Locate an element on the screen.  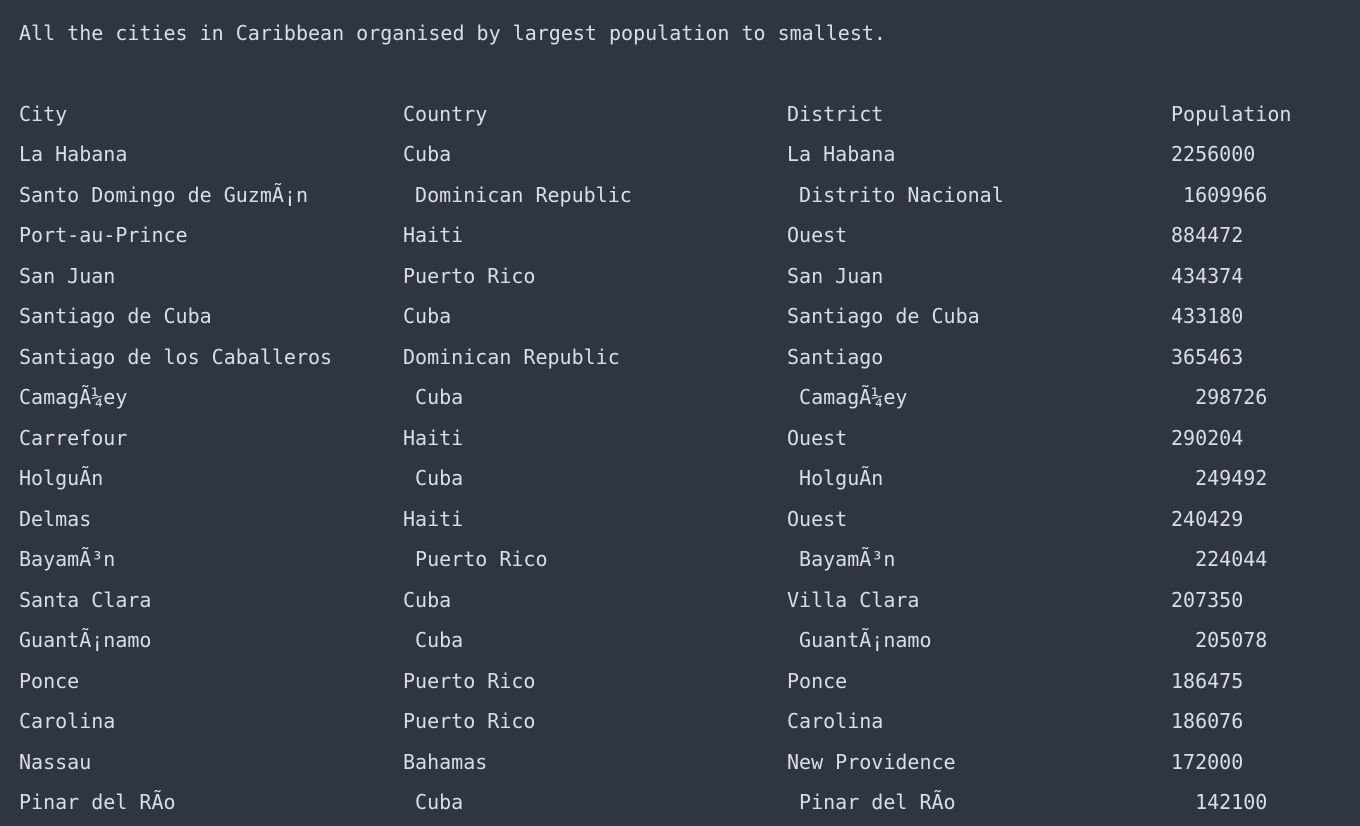
cell-population: 172000 is located at coordinates (1207, 761).